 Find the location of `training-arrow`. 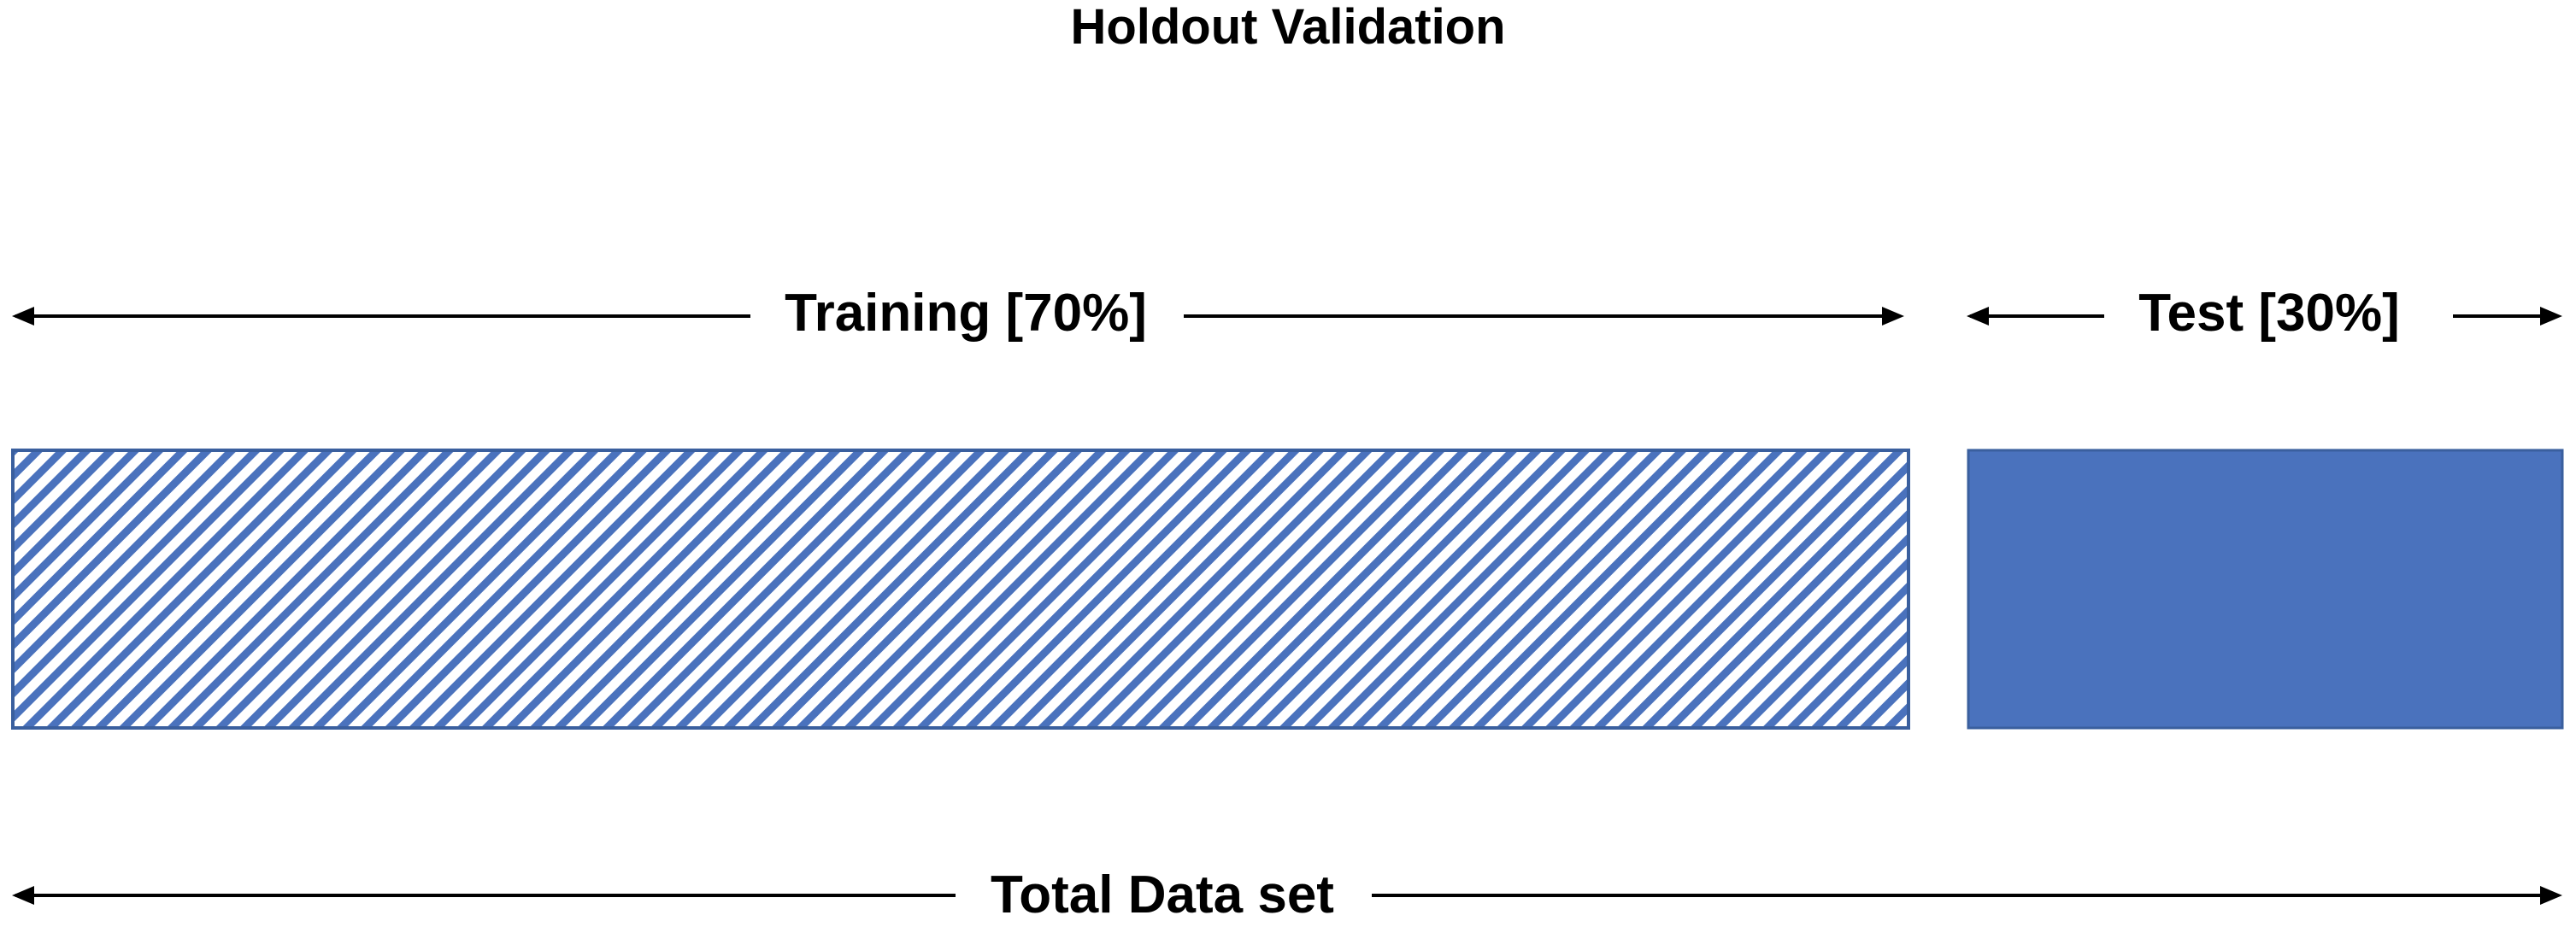

training-arrow is located at coordinates (958, 316).